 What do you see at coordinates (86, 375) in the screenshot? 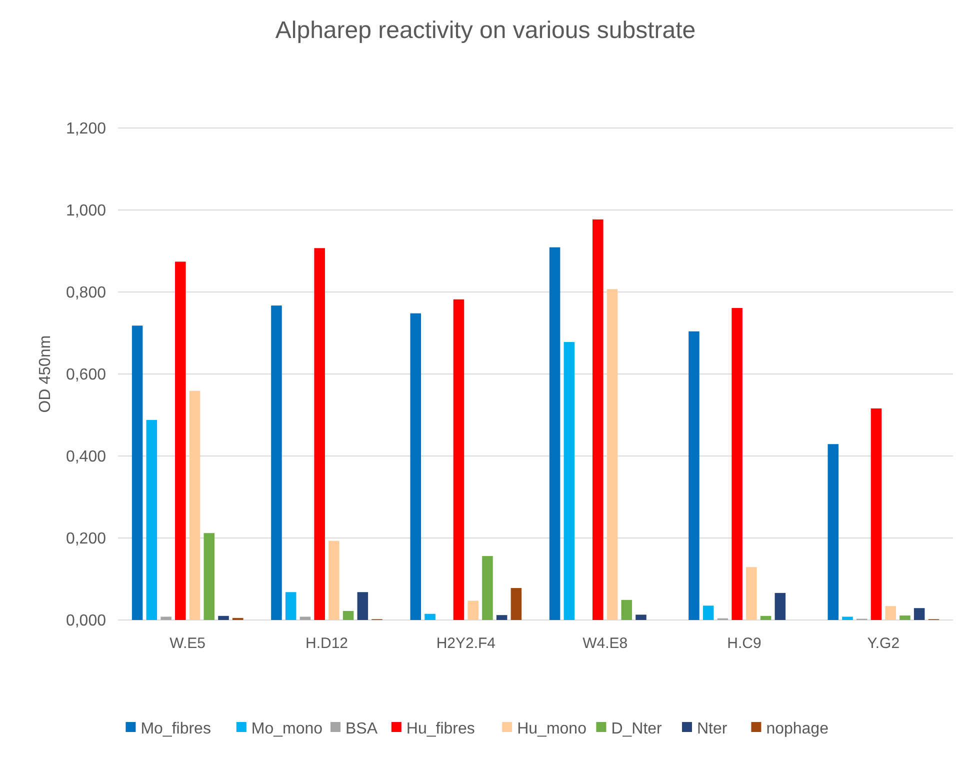
I see `y-tick-label: 0,600` at bounding box center [86, 375].